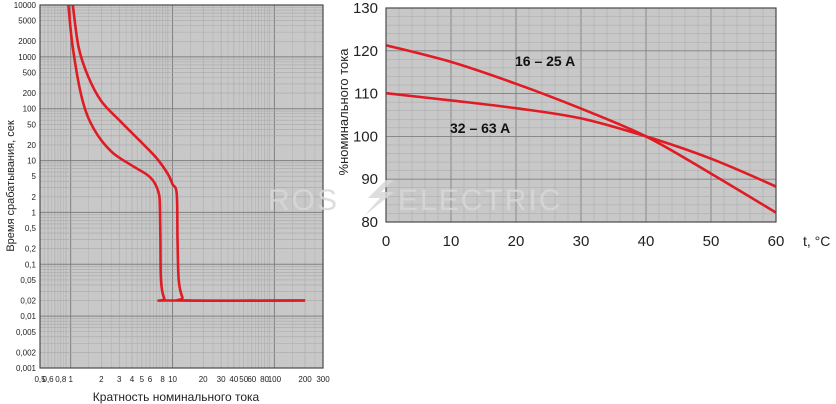  What do you see at coordinates (323, 379) in the screenshot?
I see `tripping-x-tick-label: 300` at bounding box center [323, 379].